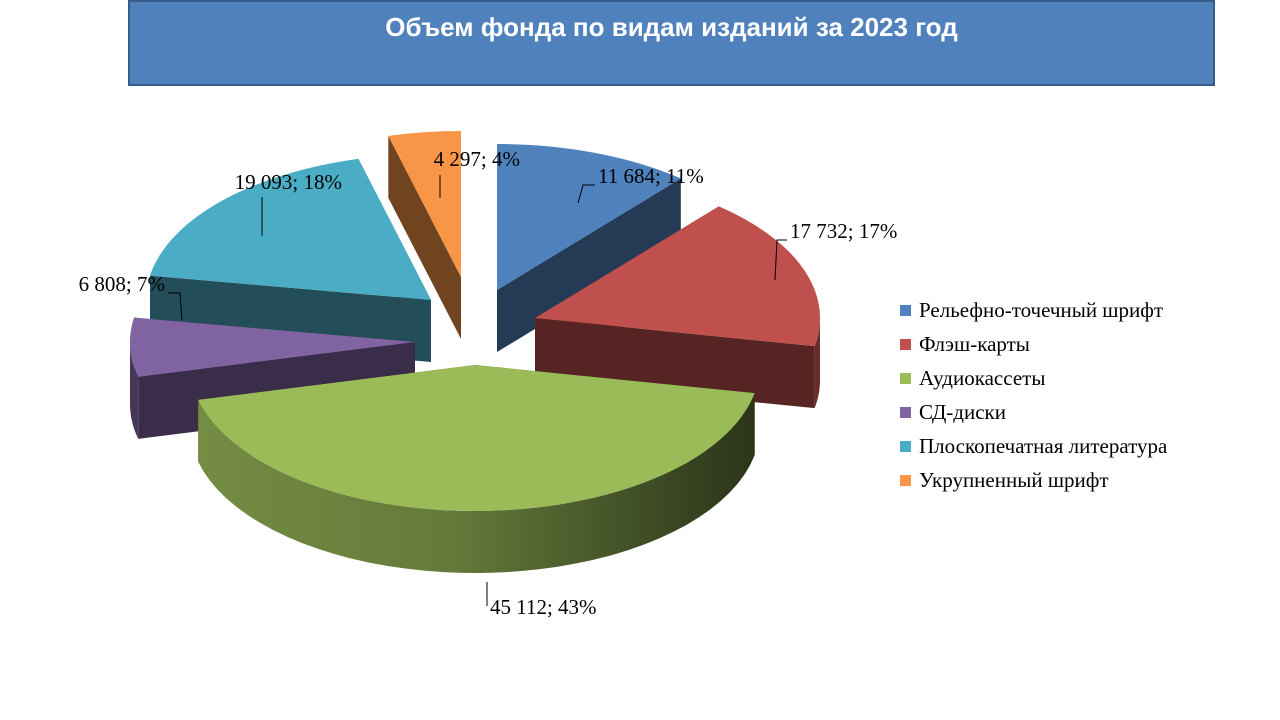 The image size is (1280, 720). I want to click on legend-item-audio-cassettes: Аудиокассеты, so click(1033, 378).